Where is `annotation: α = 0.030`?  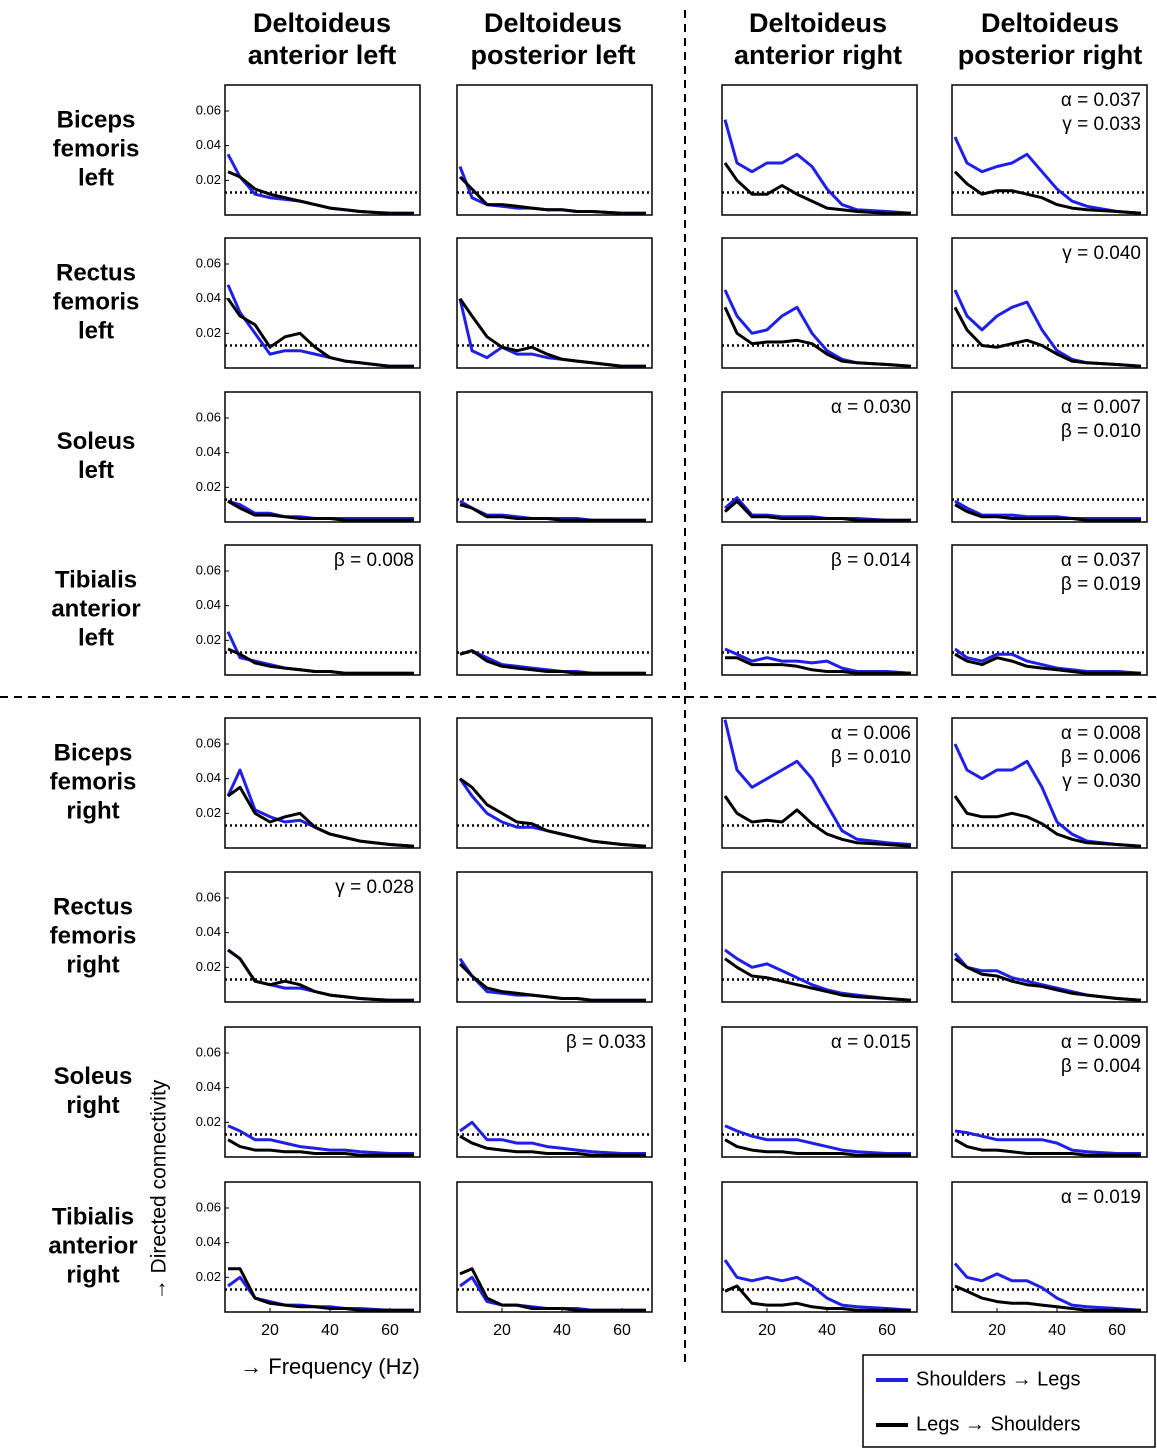
annotation: α = 0.030 is located at coordinates (871, 407).